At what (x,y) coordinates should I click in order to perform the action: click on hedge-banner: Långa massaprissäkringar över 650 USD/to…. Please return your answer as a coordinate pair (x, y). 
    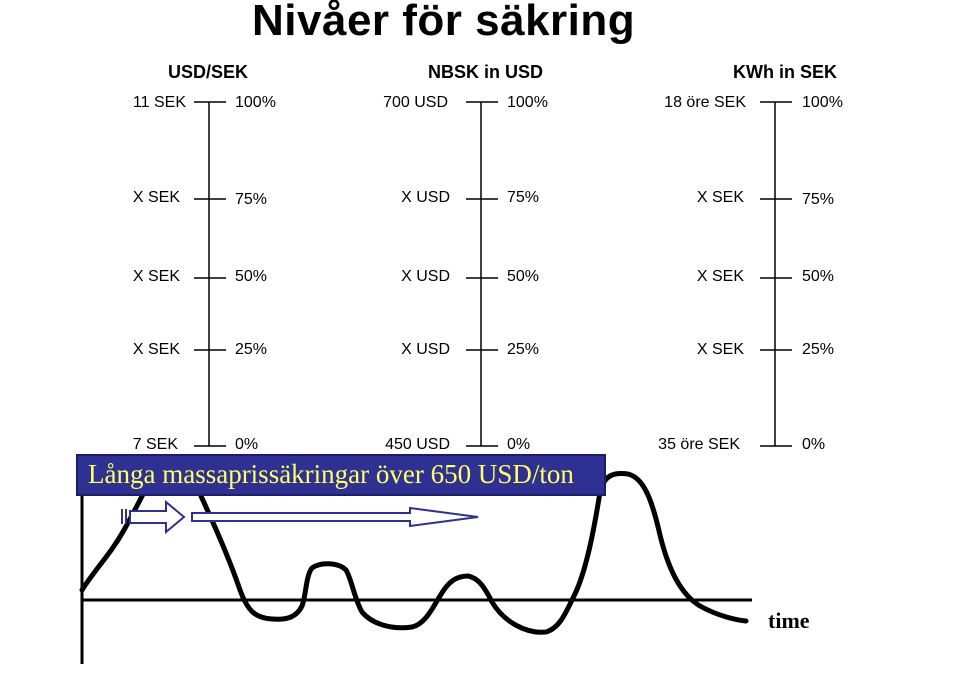
    Looking at the image, I should click on (341, 475).